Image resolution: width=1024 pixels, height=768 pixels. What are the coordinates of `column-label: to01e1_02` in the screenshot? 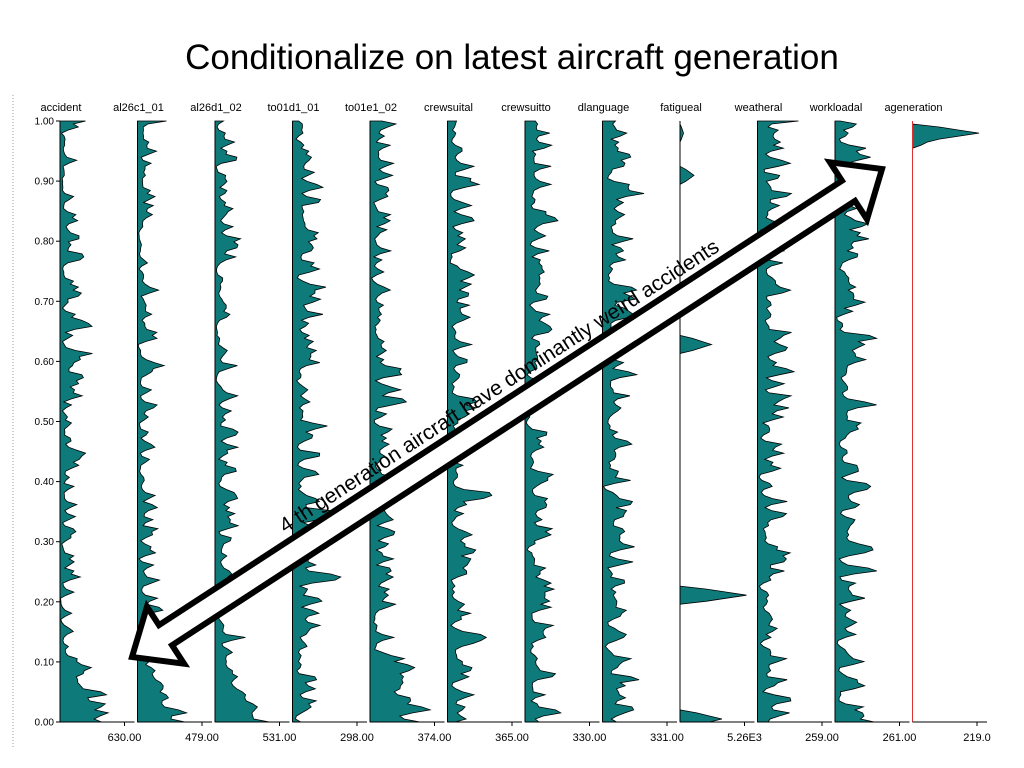 It's located at (371, 108).